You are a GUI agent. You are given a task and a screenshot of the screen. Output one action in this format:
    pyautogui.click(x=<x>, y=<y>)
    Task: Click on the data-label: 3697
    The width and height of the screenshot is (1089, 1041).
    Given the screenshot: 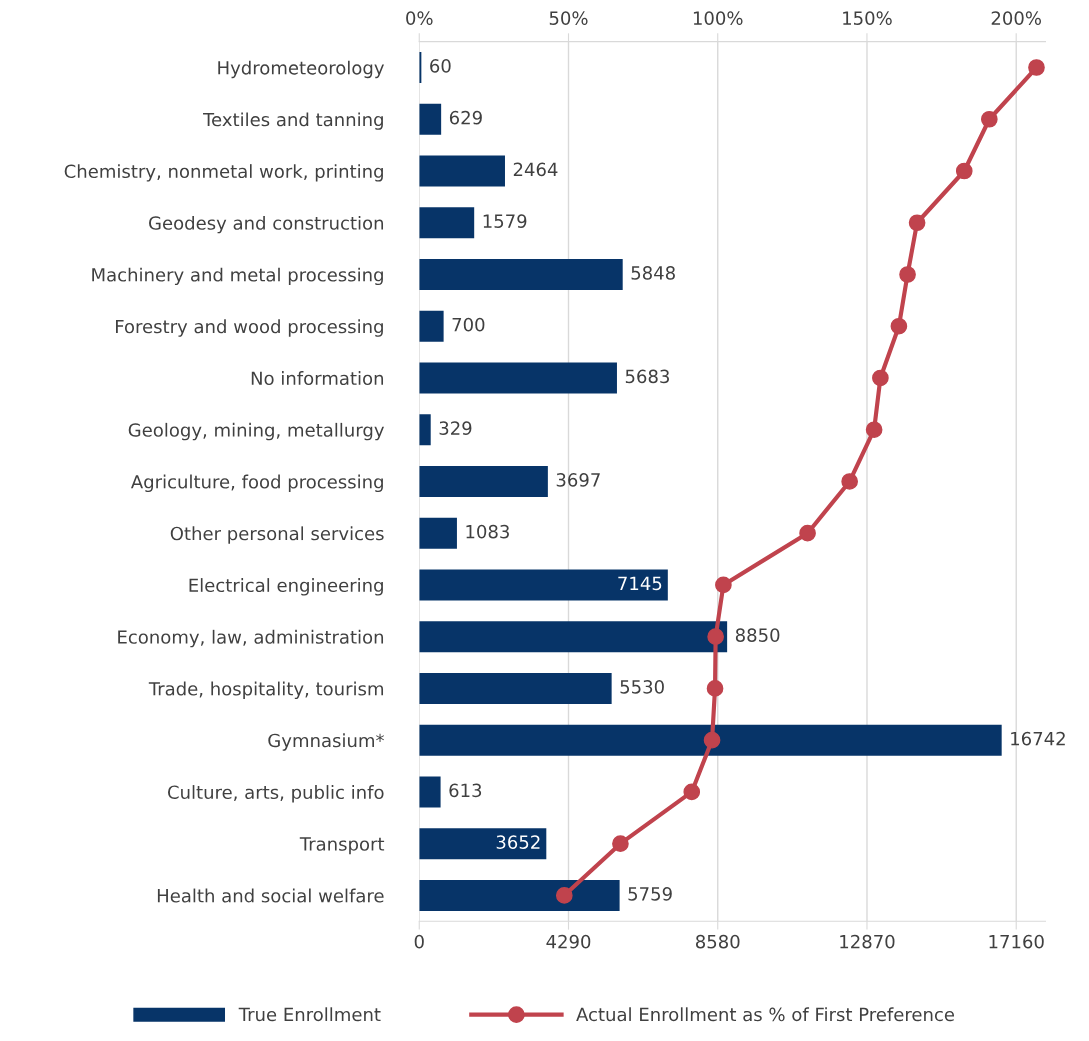 What is the action you would take?
    pyautogui.click(x=578, y=480)
    